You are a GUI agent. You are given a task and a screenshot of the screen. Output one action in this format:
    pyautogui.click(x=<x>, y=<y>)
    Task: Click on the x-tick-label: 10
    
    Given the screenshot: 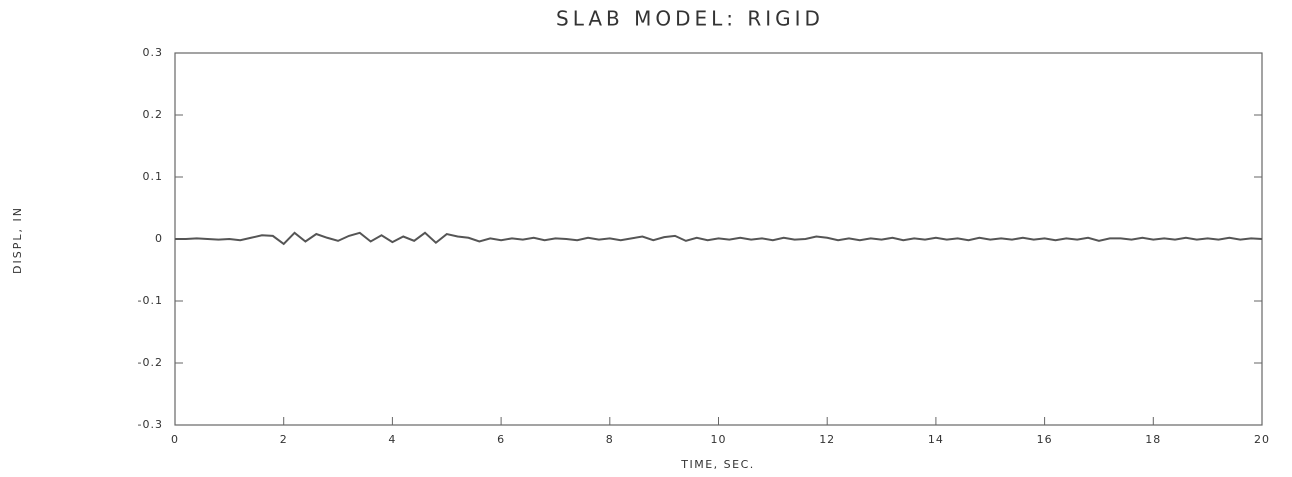 What is the action you would take?
    pyautogui.click(x=719, y=439)
    